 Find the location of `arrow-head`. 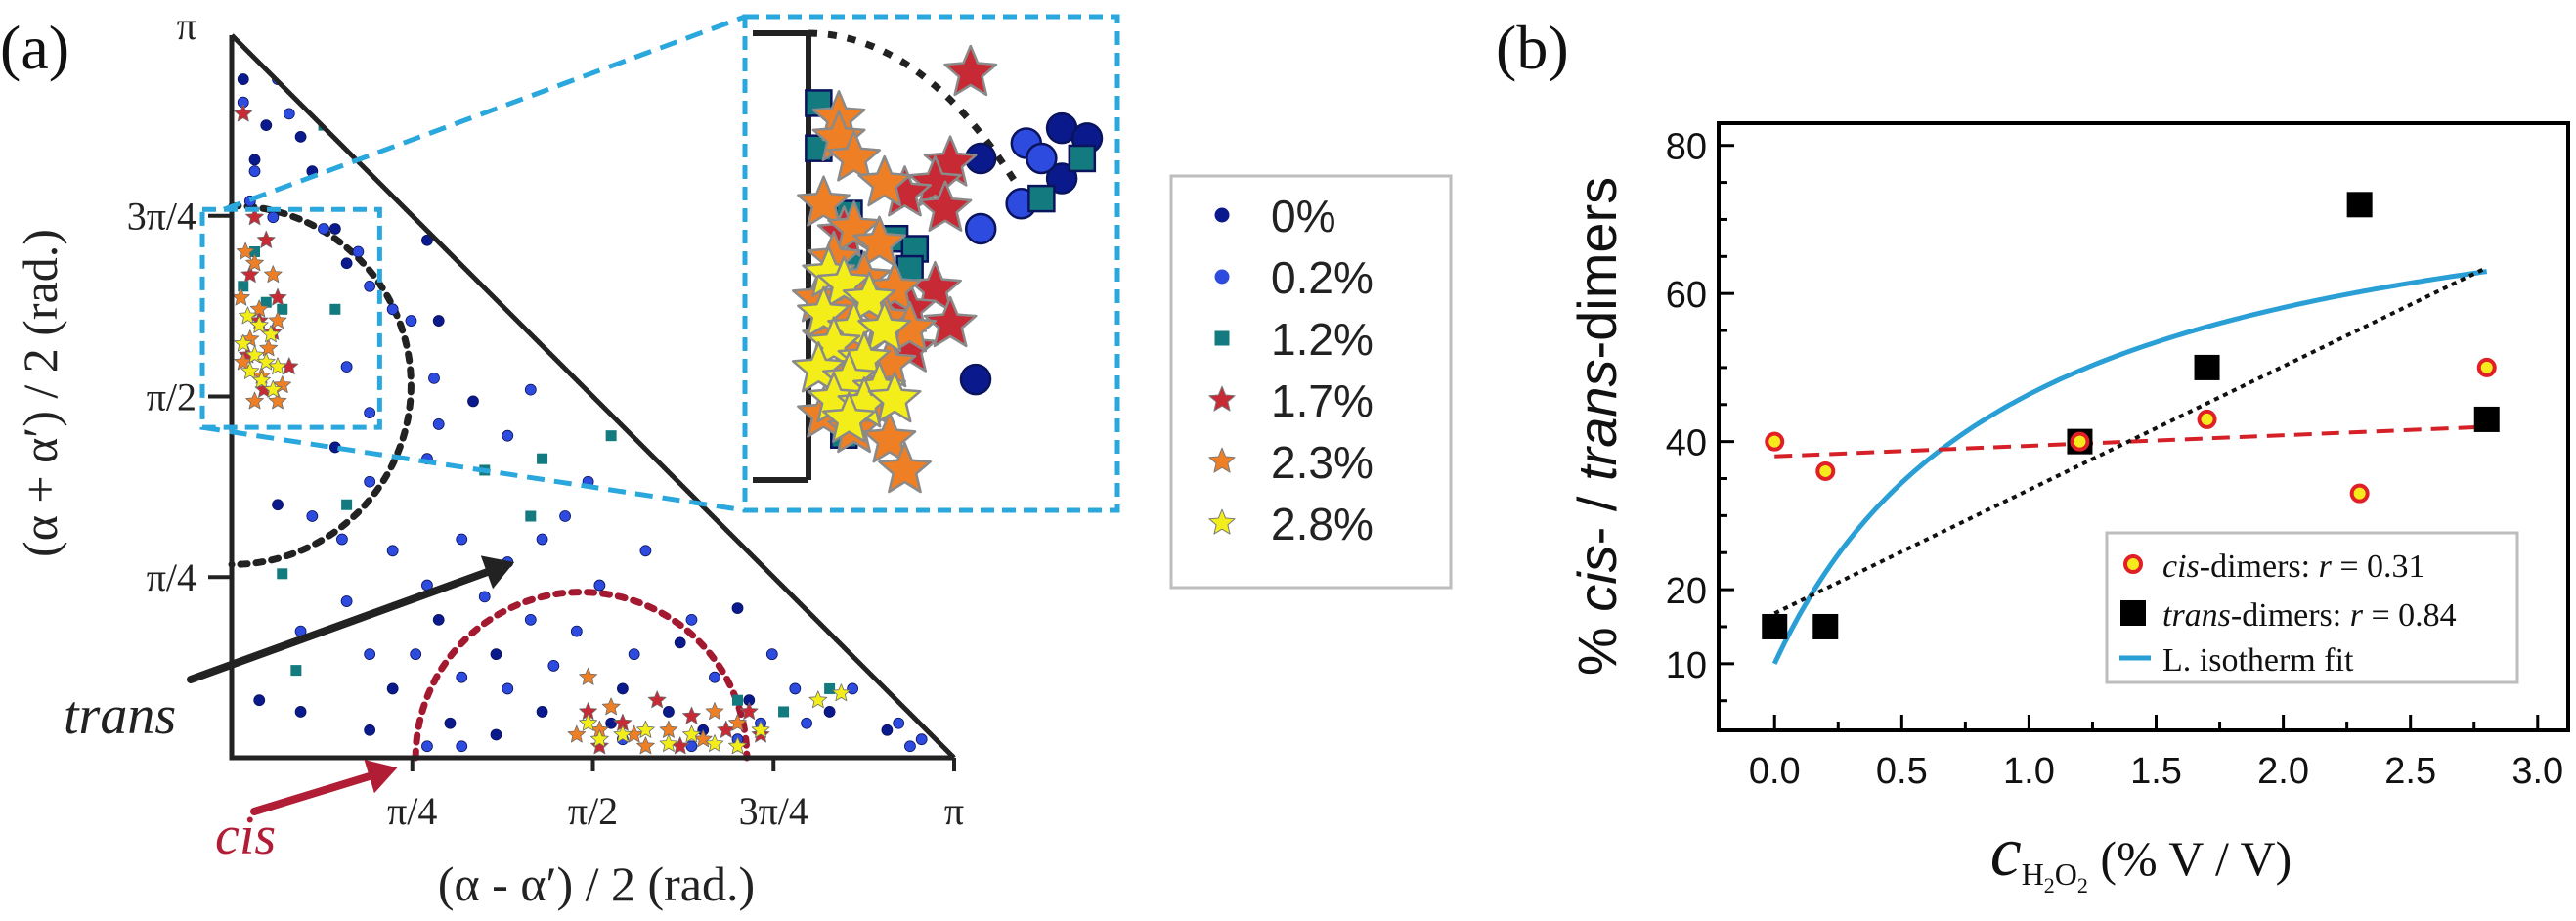

arrow-head is located at coordinates (497, 572).